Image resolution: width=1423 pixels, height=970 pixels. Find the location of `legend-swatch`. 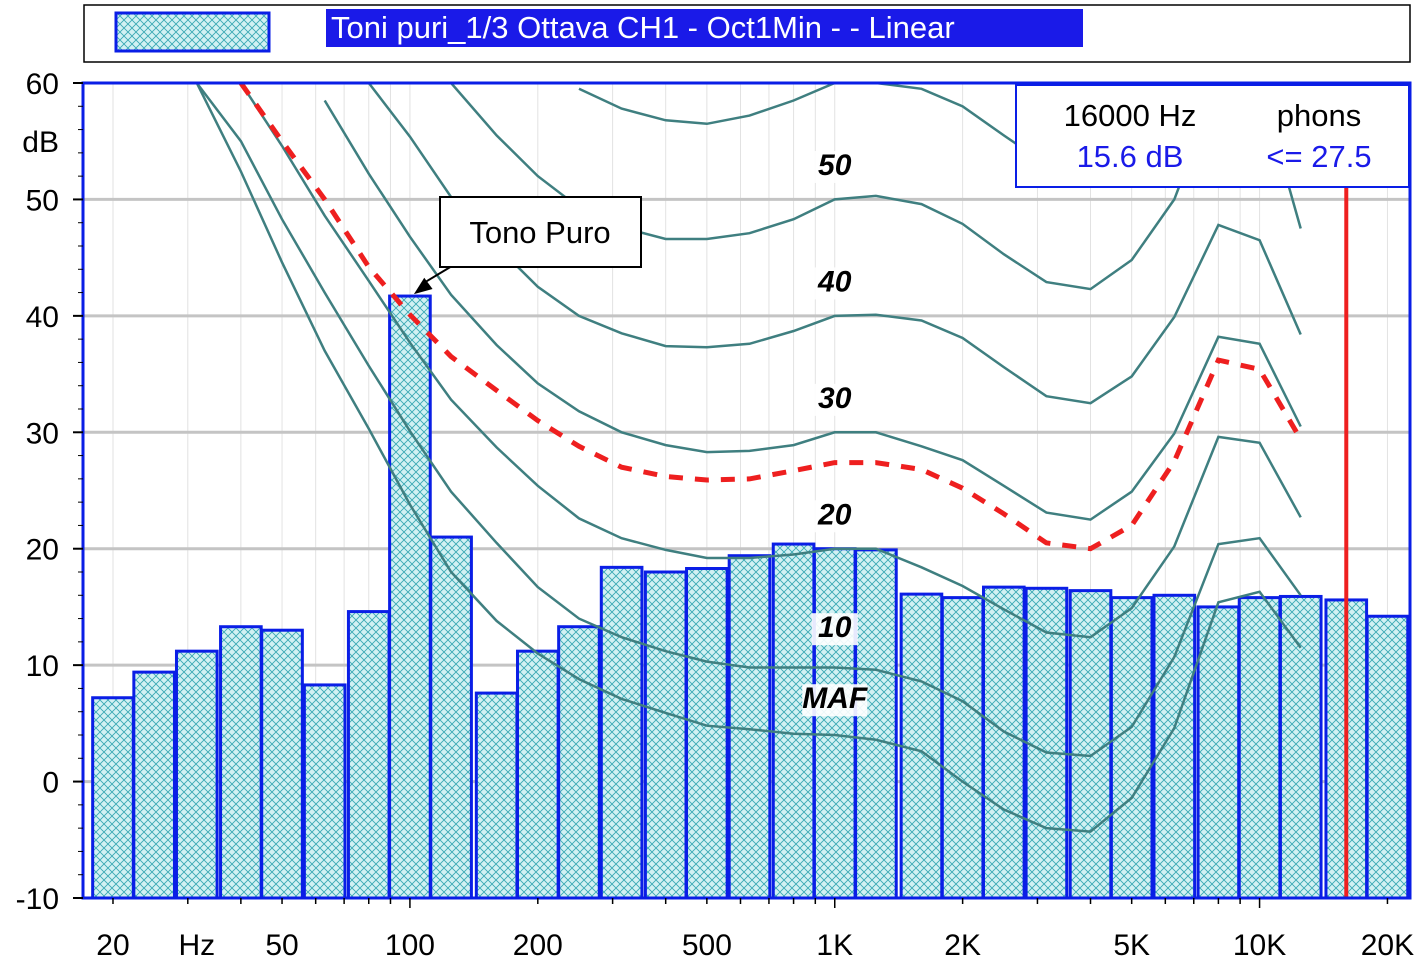

legend-swatch is located at coordinates (192, 32).